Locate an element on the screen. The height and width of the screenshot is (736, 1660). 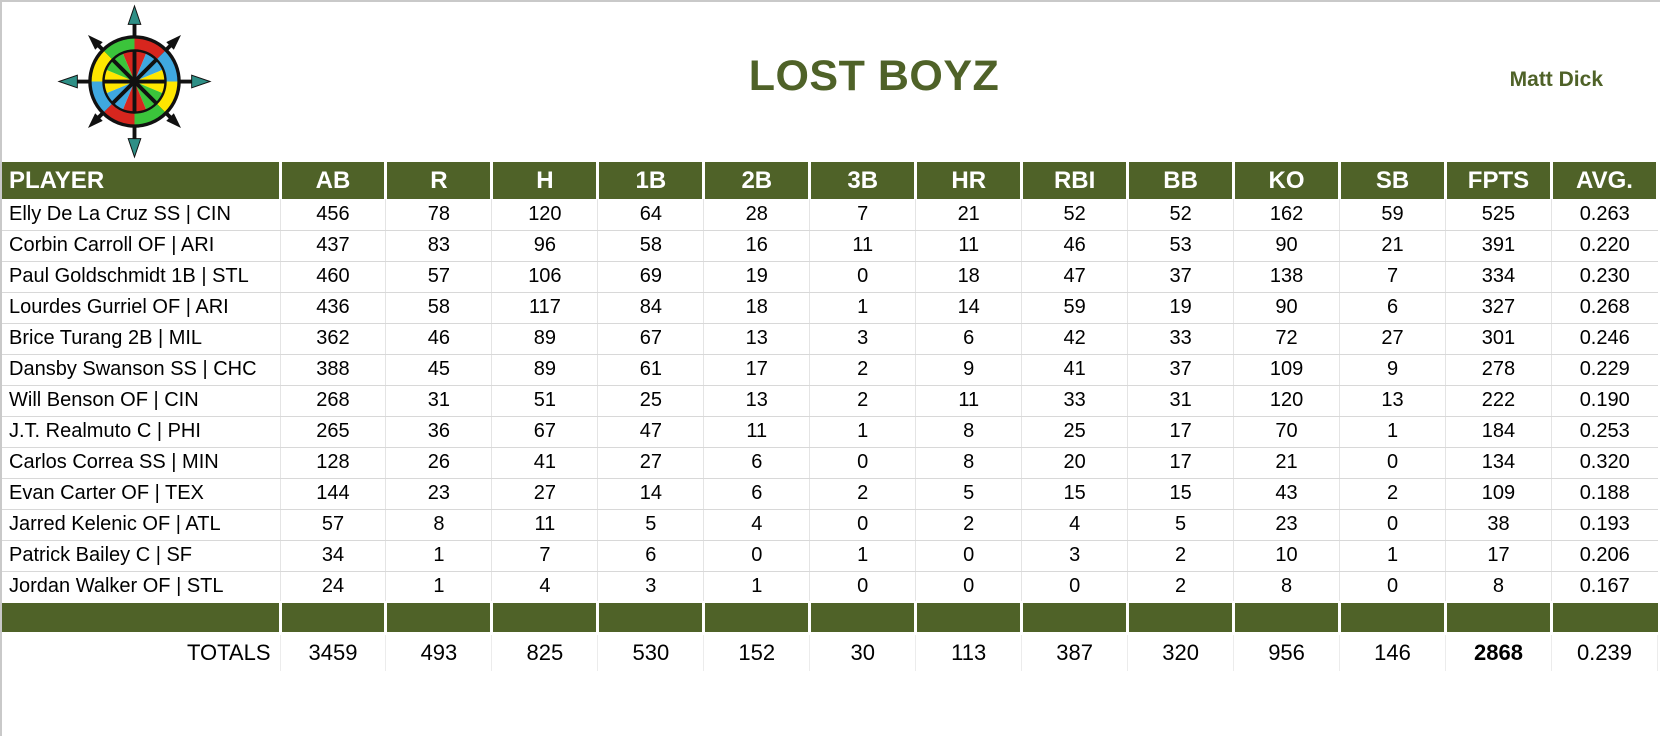
stat-cell: 59 is located at coordinates (1075, 308).